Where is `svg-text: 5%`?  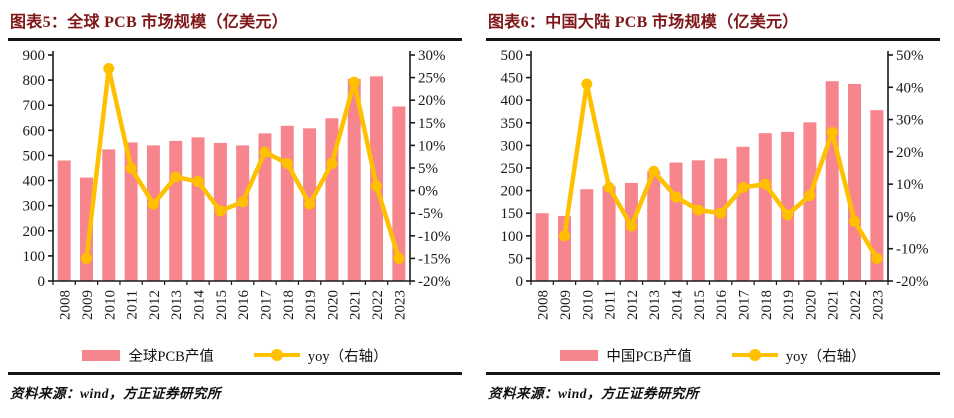
svg-text: 5% is located at coordinates (428, 169).